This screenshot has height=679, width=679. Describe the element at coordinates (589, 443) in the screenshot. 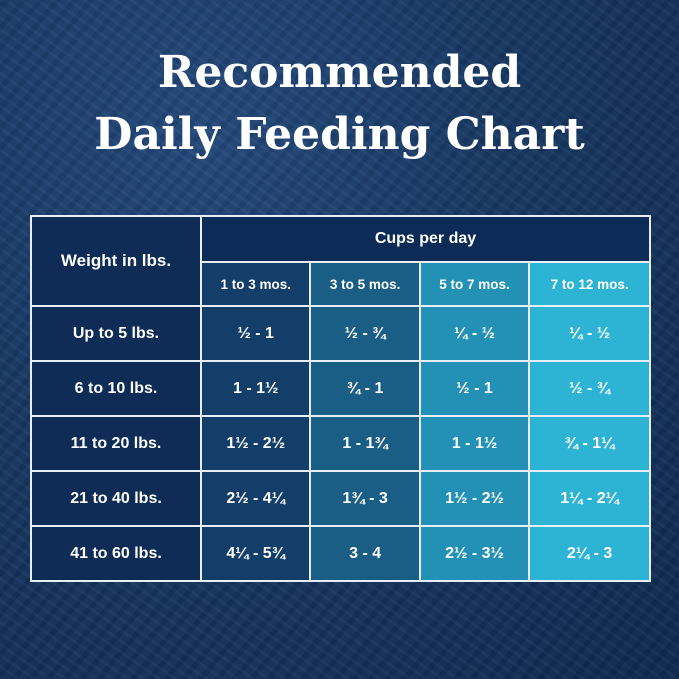

I see `cups-value-cell: ¾ - 1¼` at that location.